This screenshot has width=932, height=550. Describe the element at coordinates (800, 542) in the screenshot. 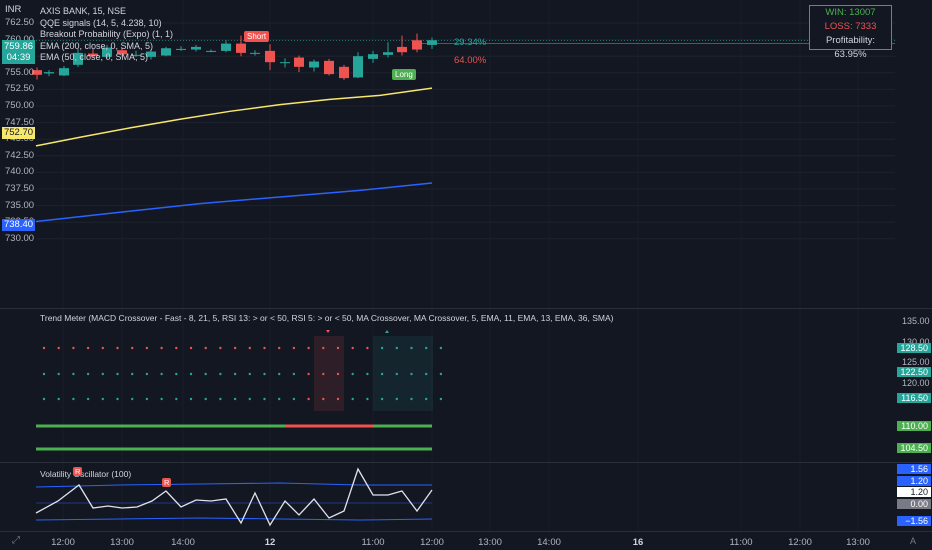

I see `time-axis-label: 12:00` at that location.